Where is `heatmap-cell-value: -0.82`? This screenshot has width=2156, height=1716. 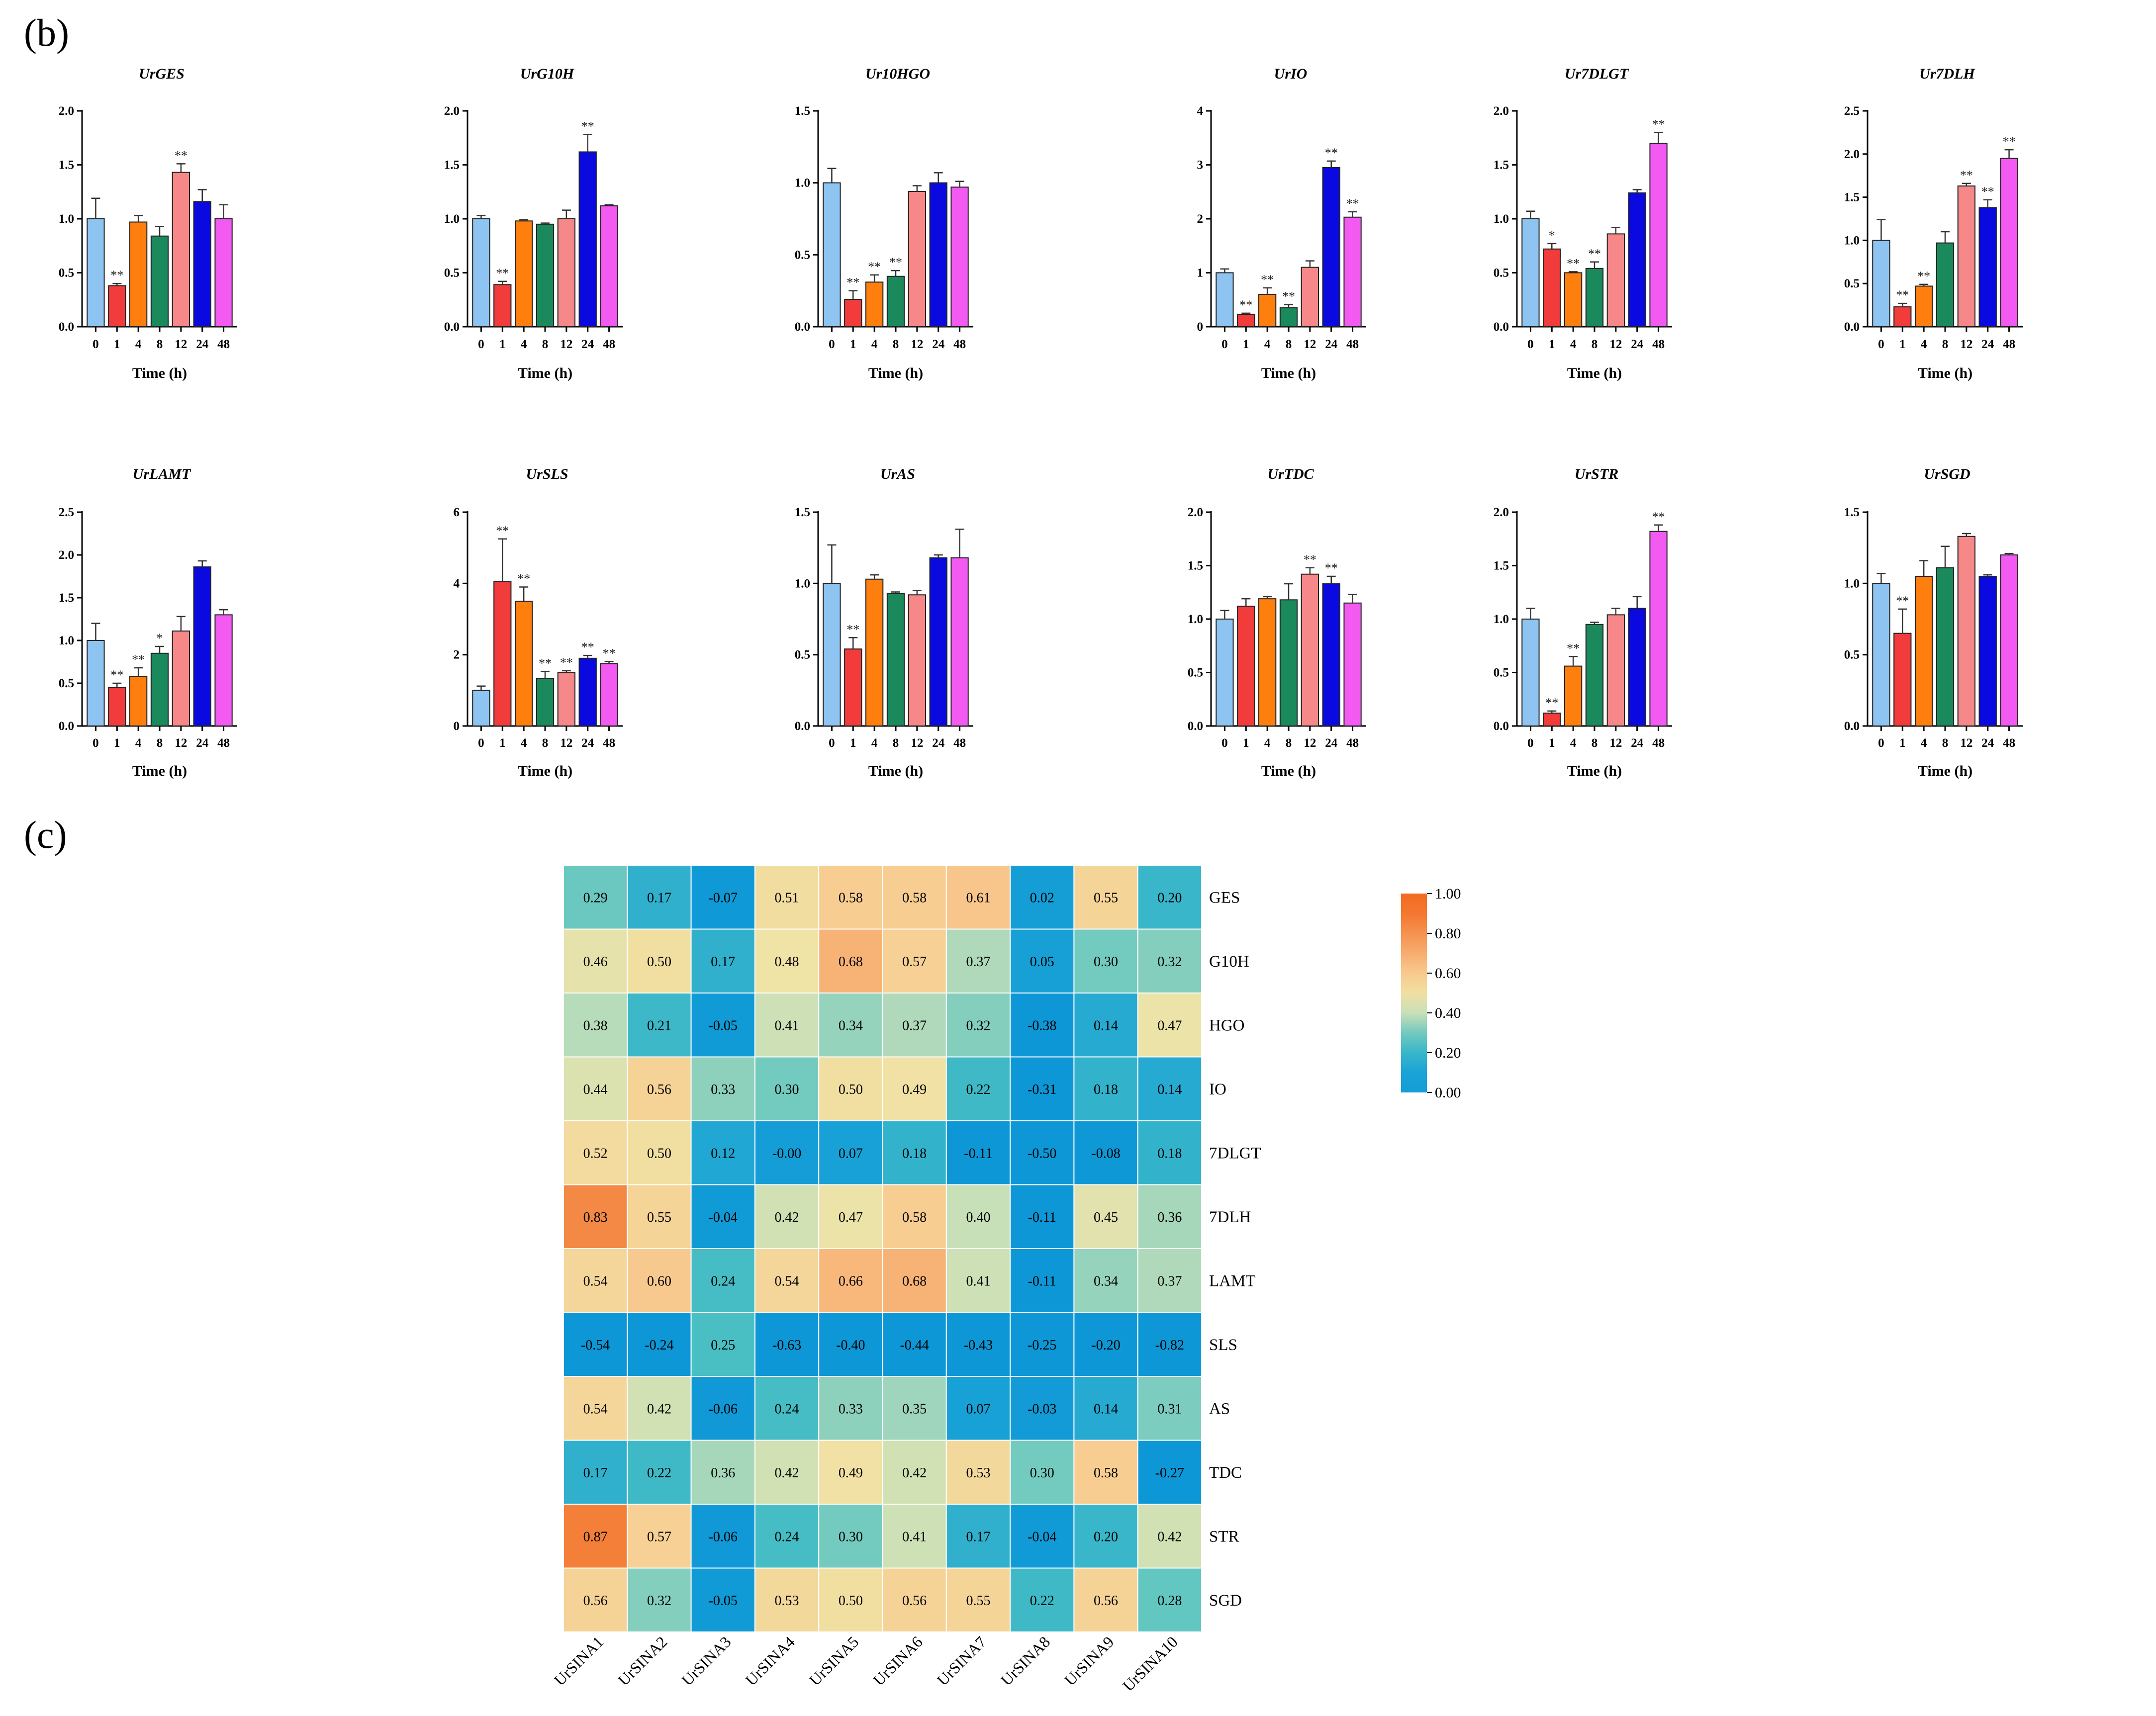 heatmap-cell-value: -0.82 is located at coordinates (1169, 1345).